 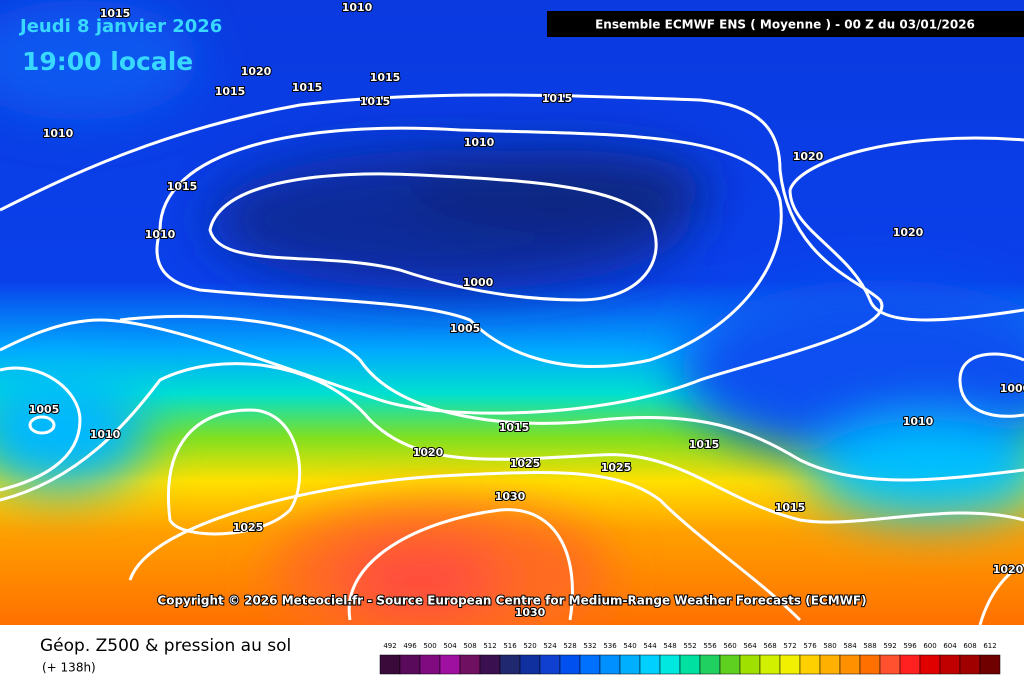 What do you see at coordinates (810, 646) in the screenshot?
I see `colorbar-label: 576` at bounding box center [810, 646].